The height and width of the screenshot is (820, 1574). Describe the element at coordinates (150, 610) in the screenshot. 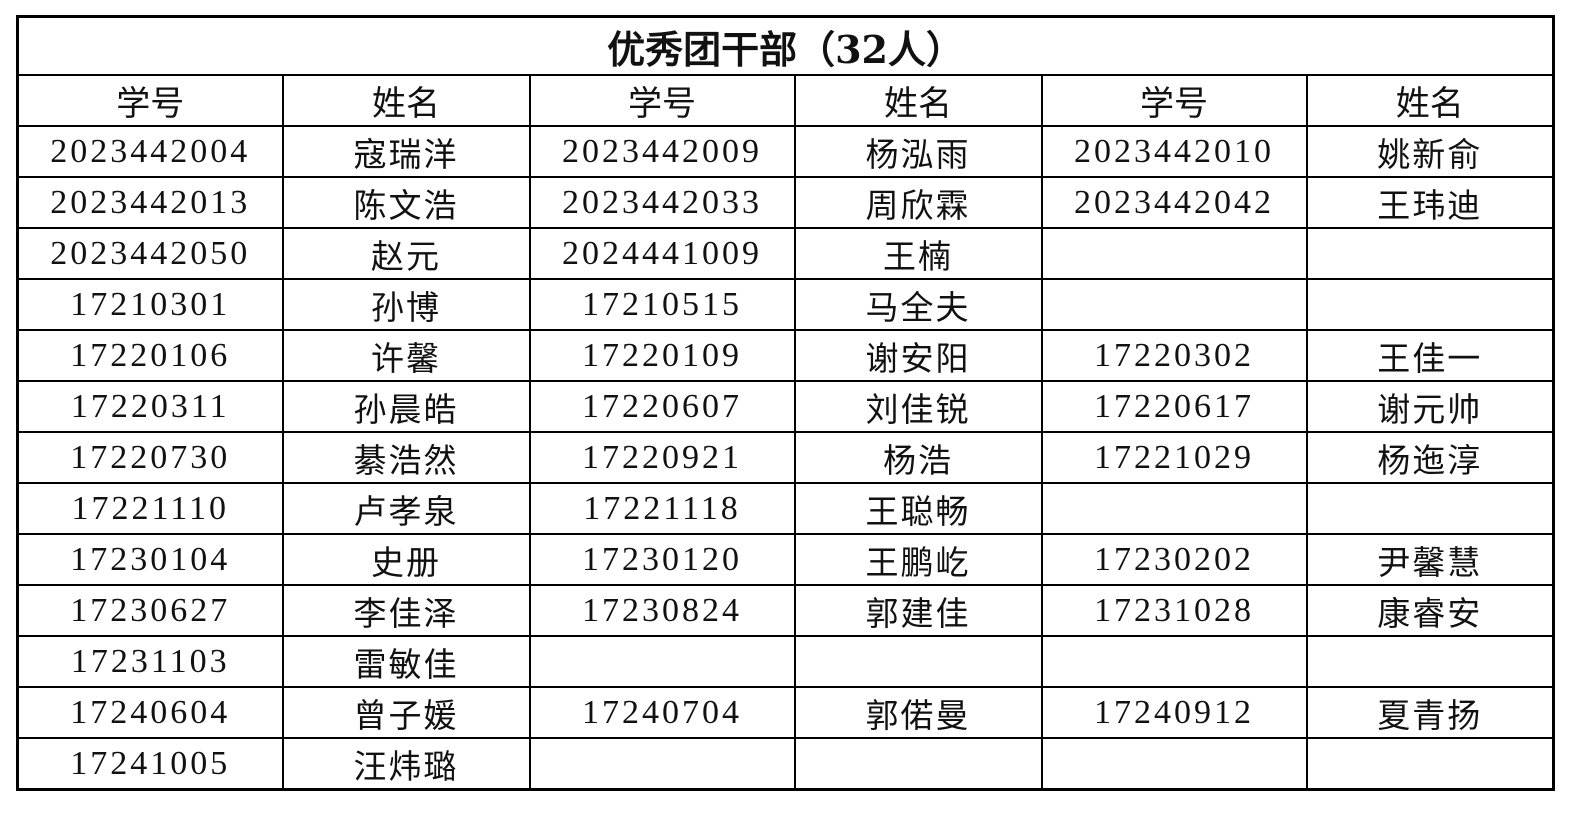

I see `student-id-cell: 17230627` at that location.